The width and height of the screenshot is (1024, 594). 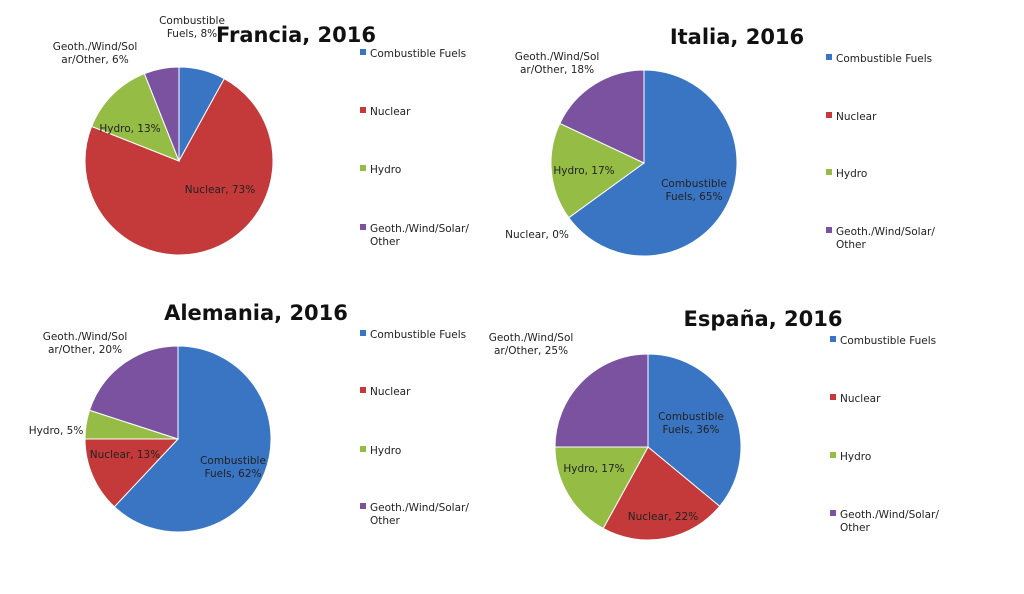 What do you see at coordinates (233, 467) in the screenshot?
I see `data-label: Combustible Fuels, 62%` at bounding box center [233, 467].